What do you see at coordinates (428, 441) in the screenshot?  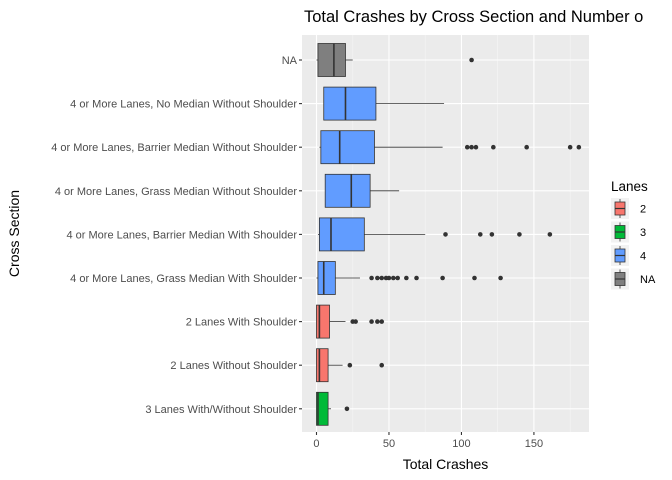 I see `x-axis: 0 50 100 150` at bounding box center [428, 441].